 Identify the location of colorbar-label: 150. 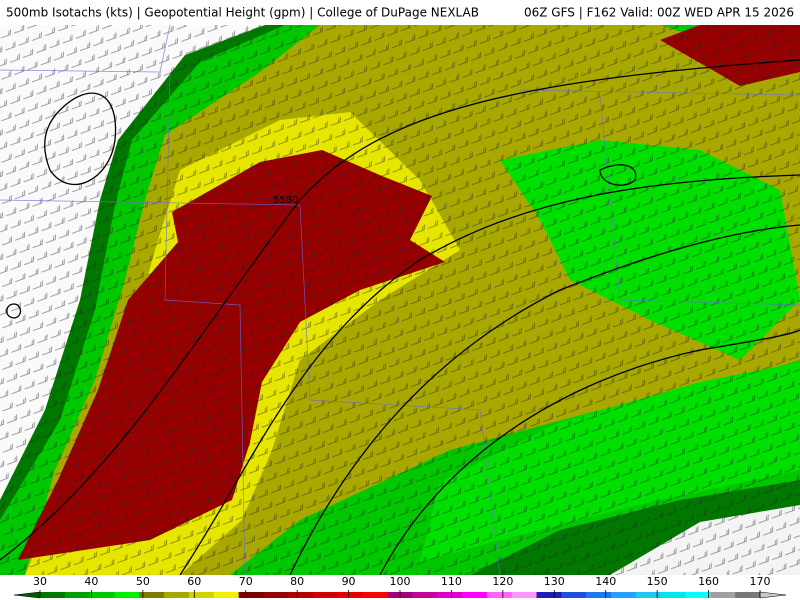
(657, 581).